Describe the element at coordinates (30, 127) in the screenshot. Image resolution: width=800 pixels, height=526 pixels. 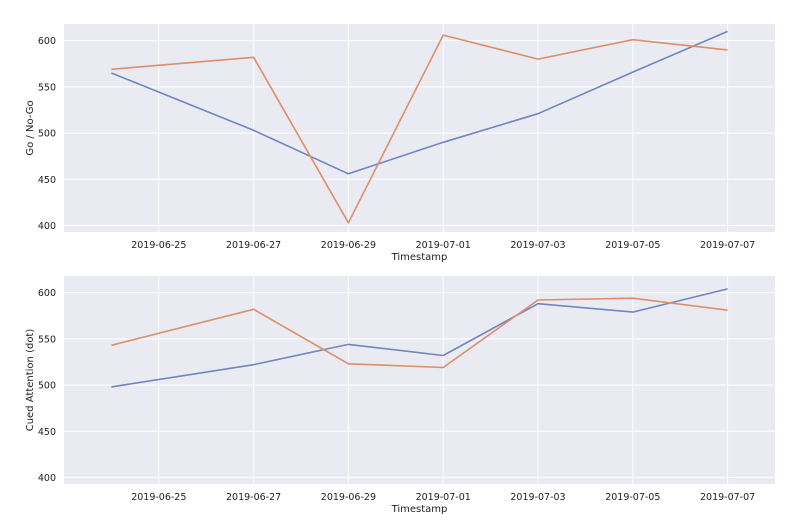
I see `y-axis-label: Go / No-Go` at that location.